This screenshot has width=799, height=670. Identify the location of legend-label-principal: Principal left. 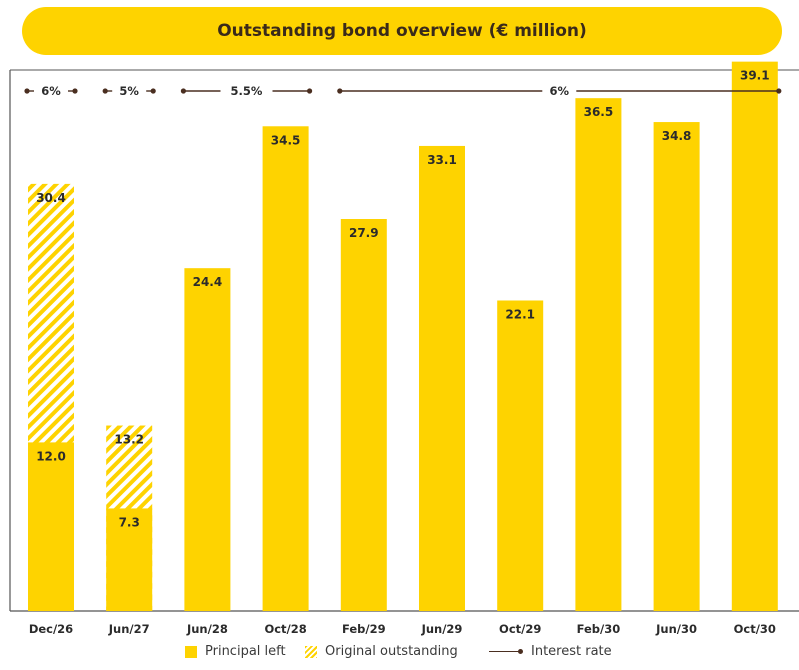
(245, 651).